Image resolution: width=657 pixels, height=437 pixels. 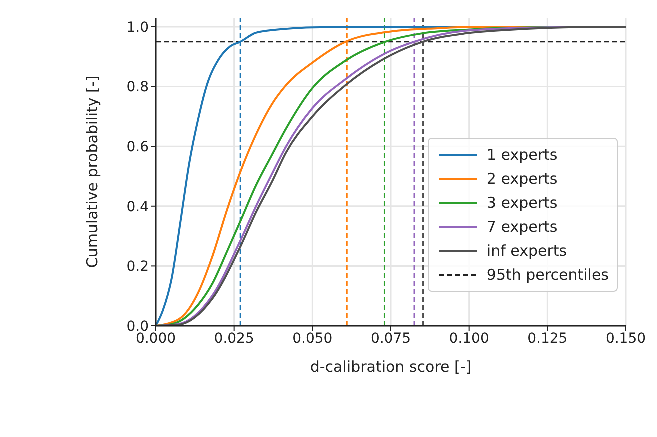 What do you see at coordinates (547, 275) in the screenshot?
I see `legend-label: 95th percentiles` at bounding box center [547, 275].